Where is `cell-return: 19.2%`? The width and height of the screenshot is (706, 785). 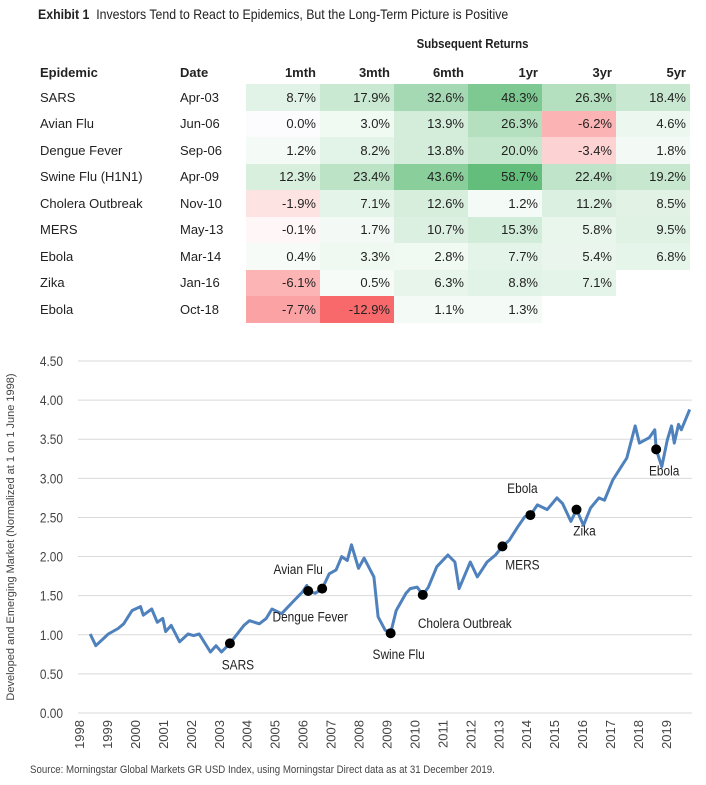
cell-return: 19.2% is located at coordinates (653, 176).